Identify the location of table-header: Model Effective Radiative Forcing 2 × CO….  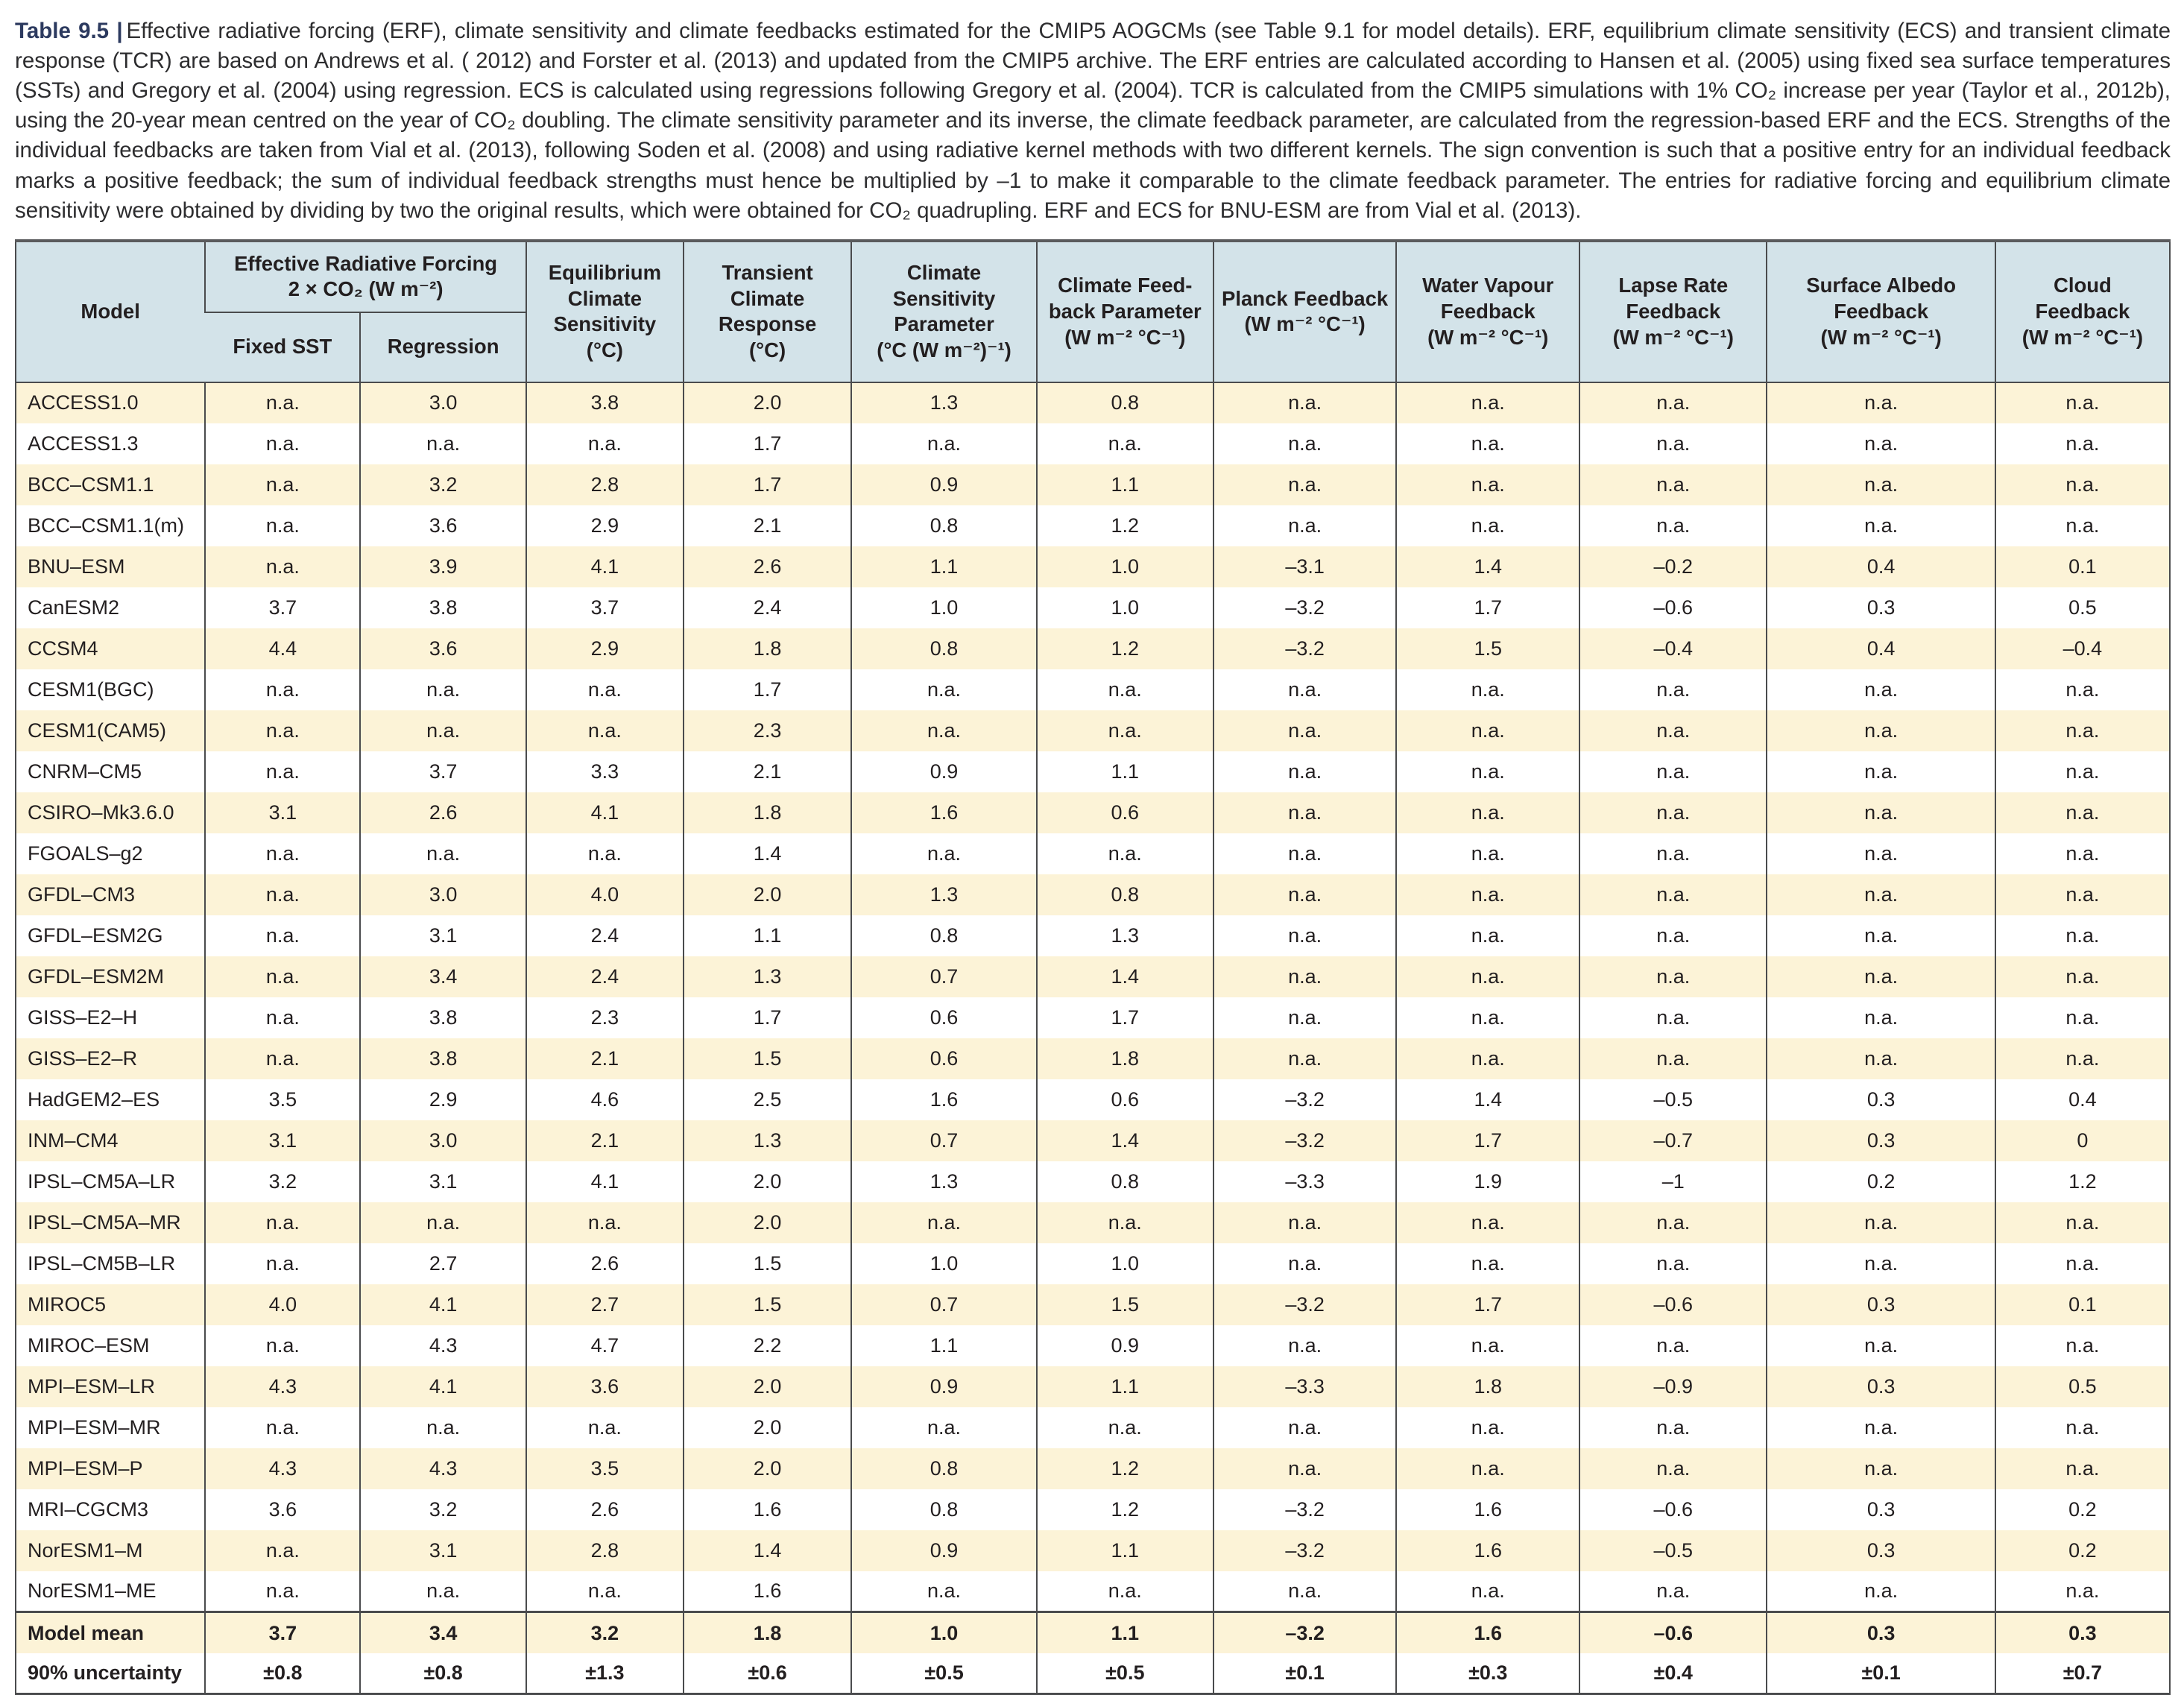
(1093, 311).